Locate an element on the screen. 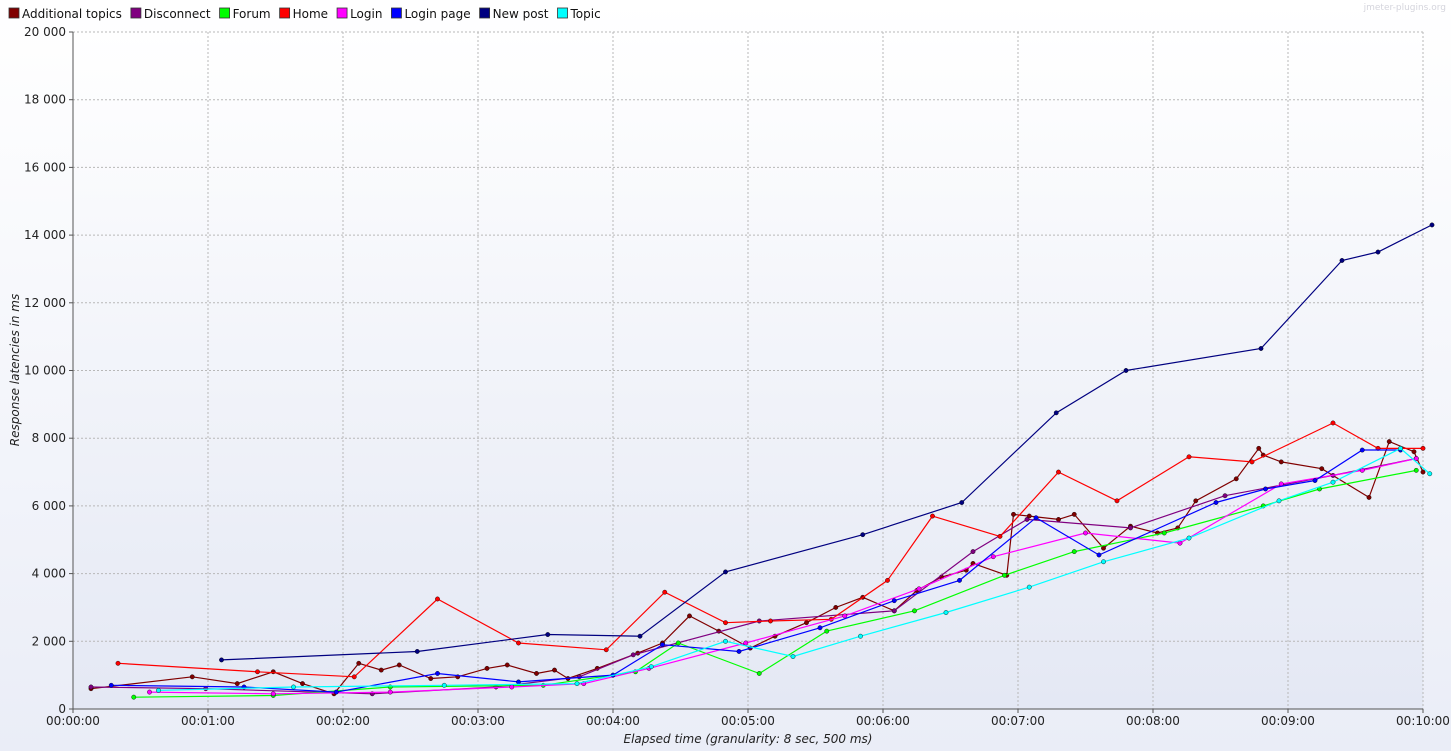 Image resolution: width=1451 pixels, height=755 pixels. x-tick-label: 00:05:00 is located at coordinates (748, 721).